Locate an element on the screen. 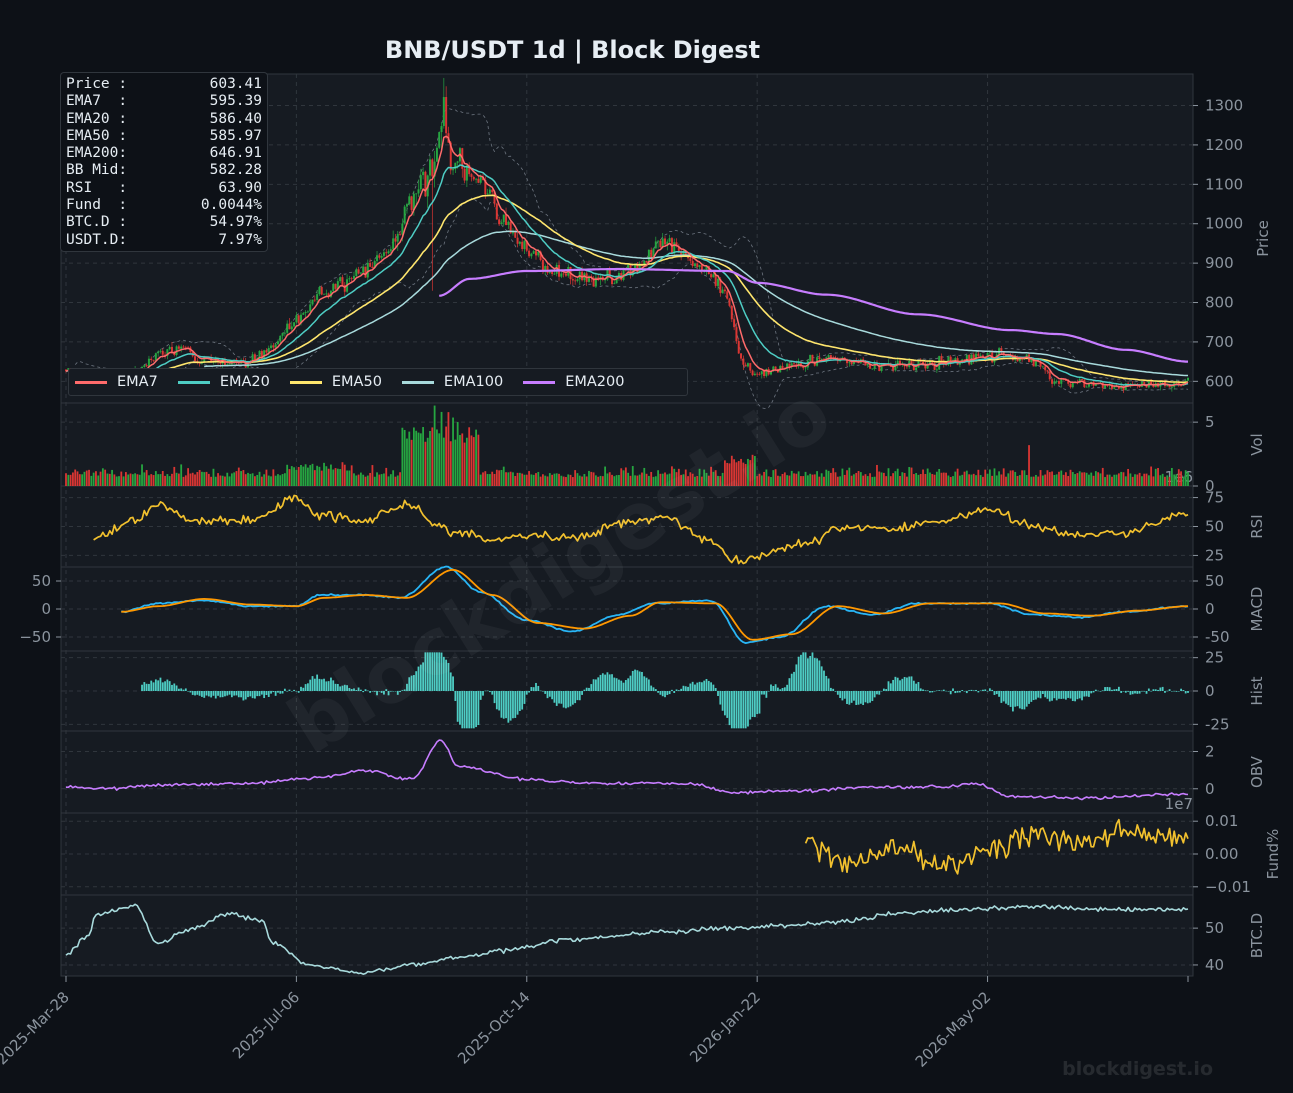 The width and height of the screenshot is (1293, 1093). y-tick-label: 5 is located at coordinates (1210, 422).